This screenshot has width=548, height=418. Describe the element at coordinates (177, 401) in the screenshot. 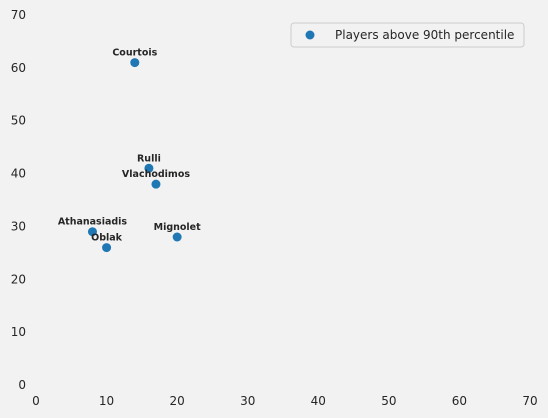

I see `x-tick-label: 20` at that location.